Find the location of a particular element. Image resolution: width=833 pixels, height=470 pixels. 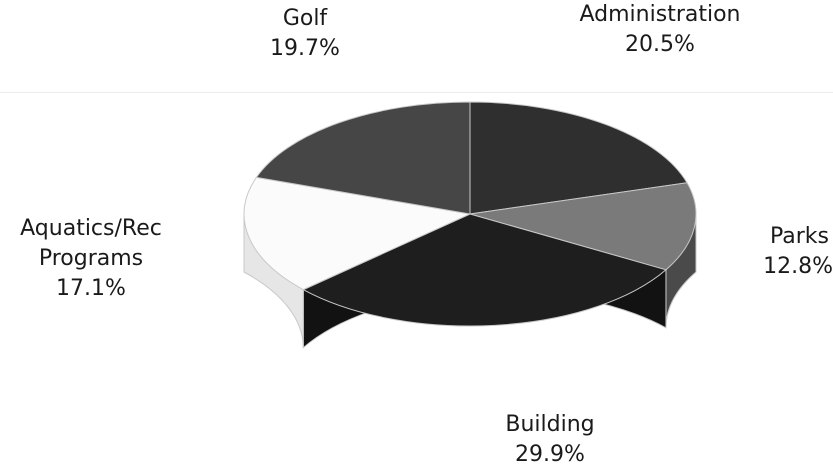

background-divider-line is located at coordinates (416, 92).